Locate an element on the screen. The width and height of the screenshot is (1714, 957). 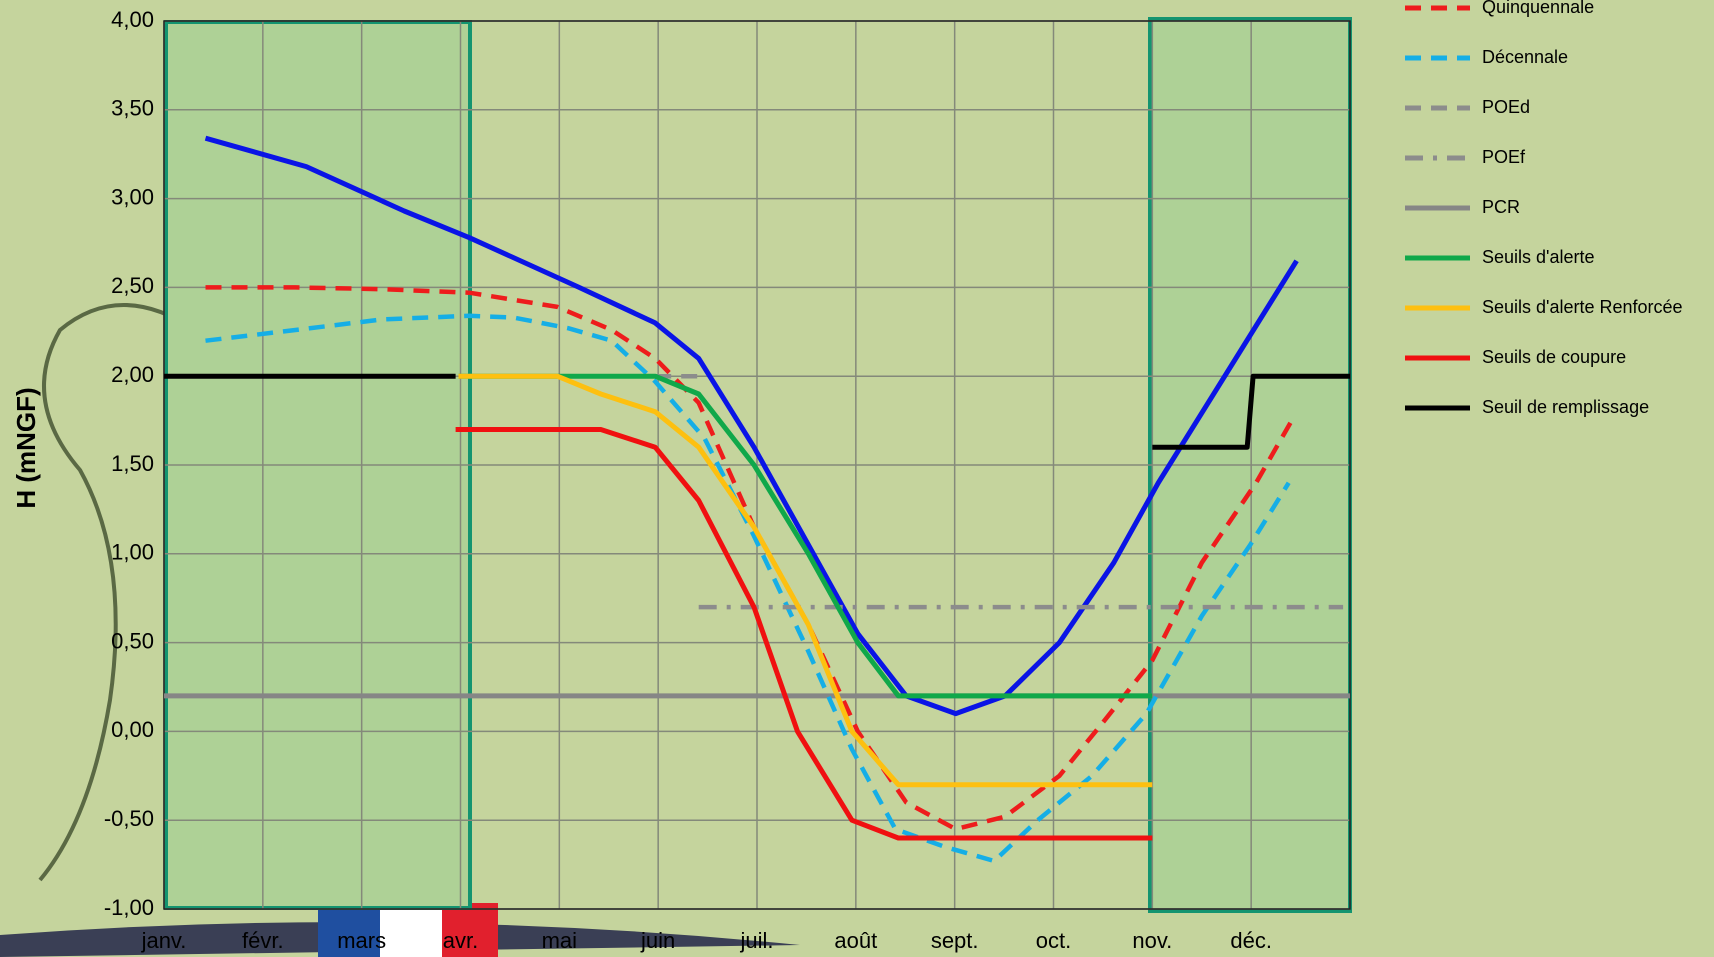
decor-flag-red is located at coordinates (470, 930).